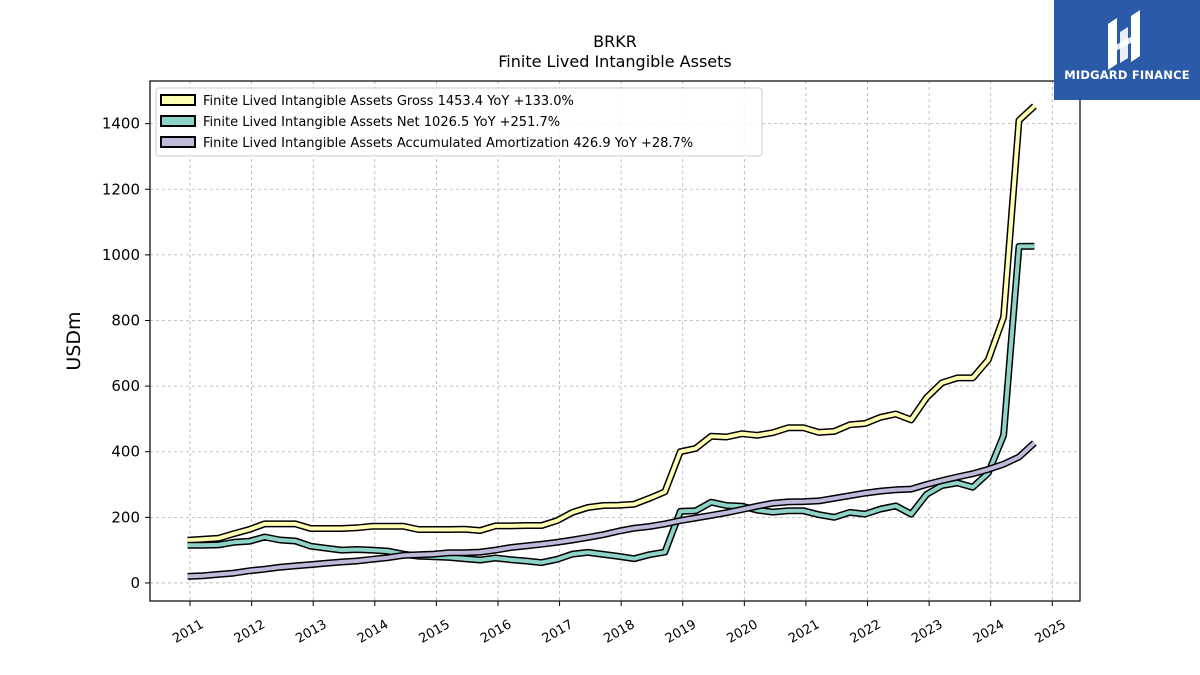  Describe the element at coordinates (135, 583) in the screenshot. I see `y-tick-label: 0` at that location.